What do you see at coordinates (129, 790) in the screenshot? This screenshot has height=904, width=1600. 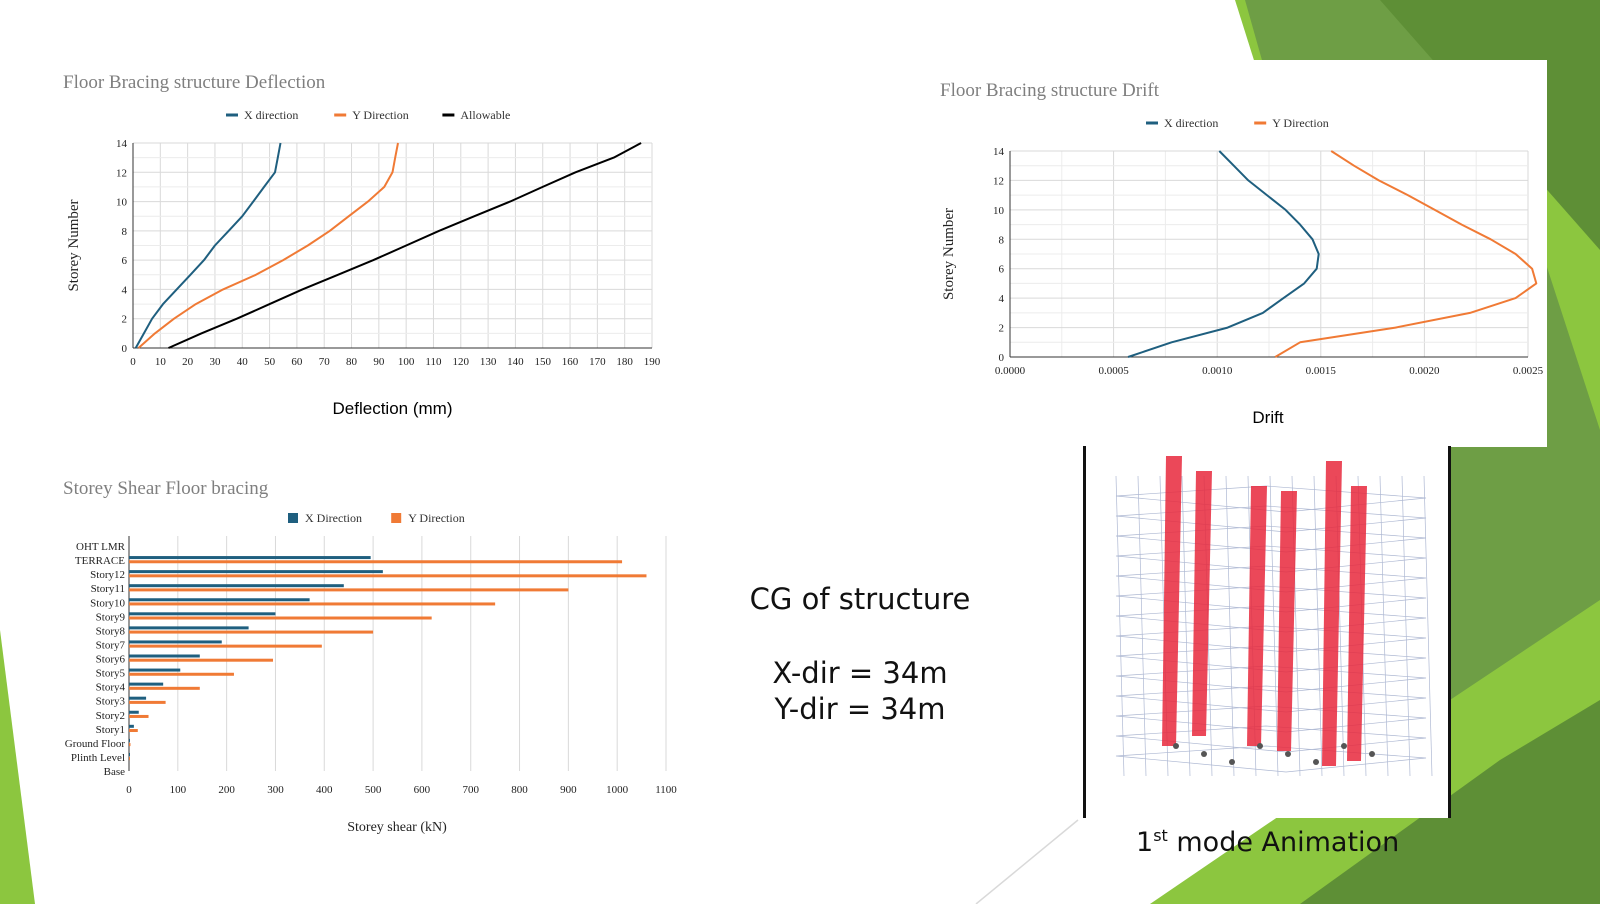 I see `x-tick-label: 0` at bounding box center [129, 790].